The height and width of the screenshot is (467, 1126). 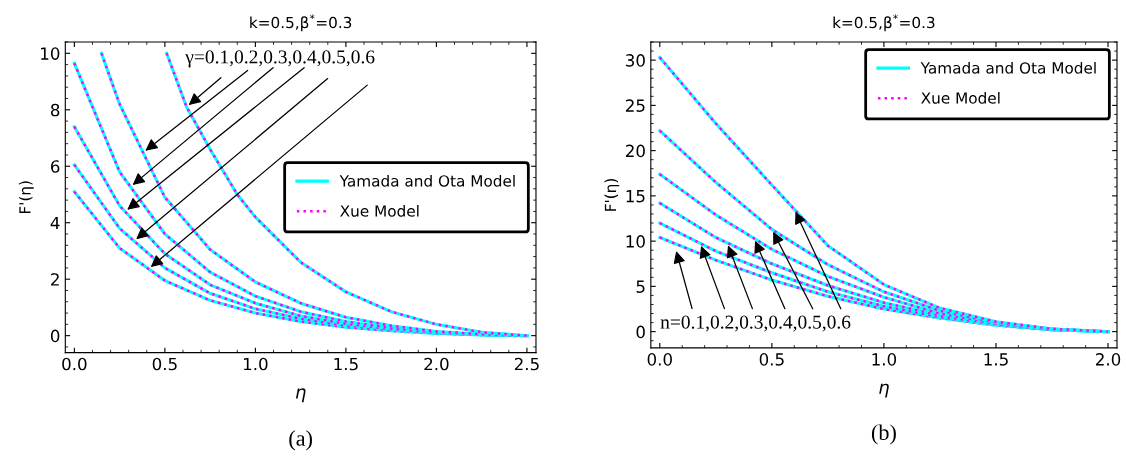 I want to click on y-tick-label: 15, so click(x=635, y=196).